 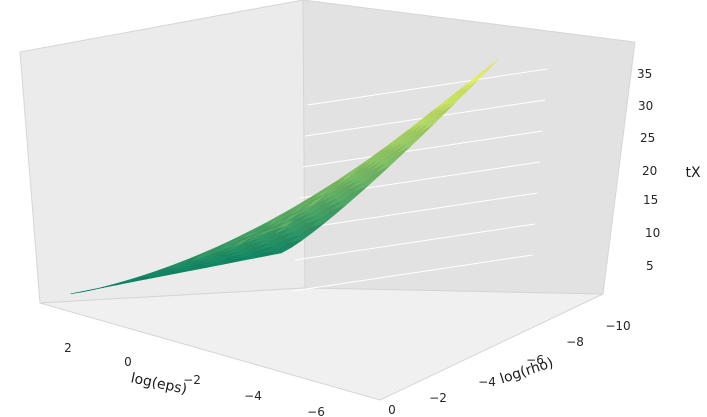 I want to click on z-tick-label: 25, so click(x=647, y=138).